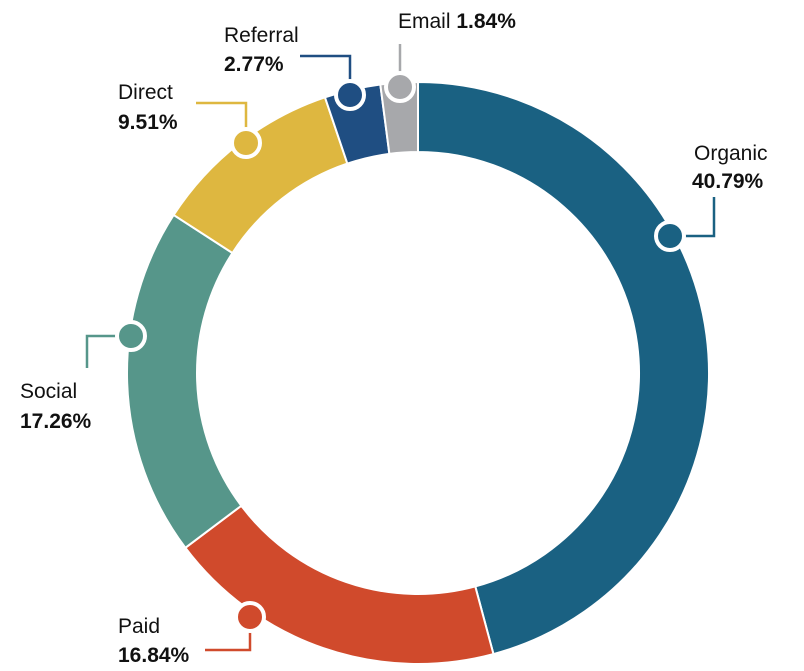 Image resolution: width=804 pixels, height=671 pixels. What do you see at coordinates (56, 421) in the screenshot?
I see `value-label: 17.26%` at bounding box center [56, 421].